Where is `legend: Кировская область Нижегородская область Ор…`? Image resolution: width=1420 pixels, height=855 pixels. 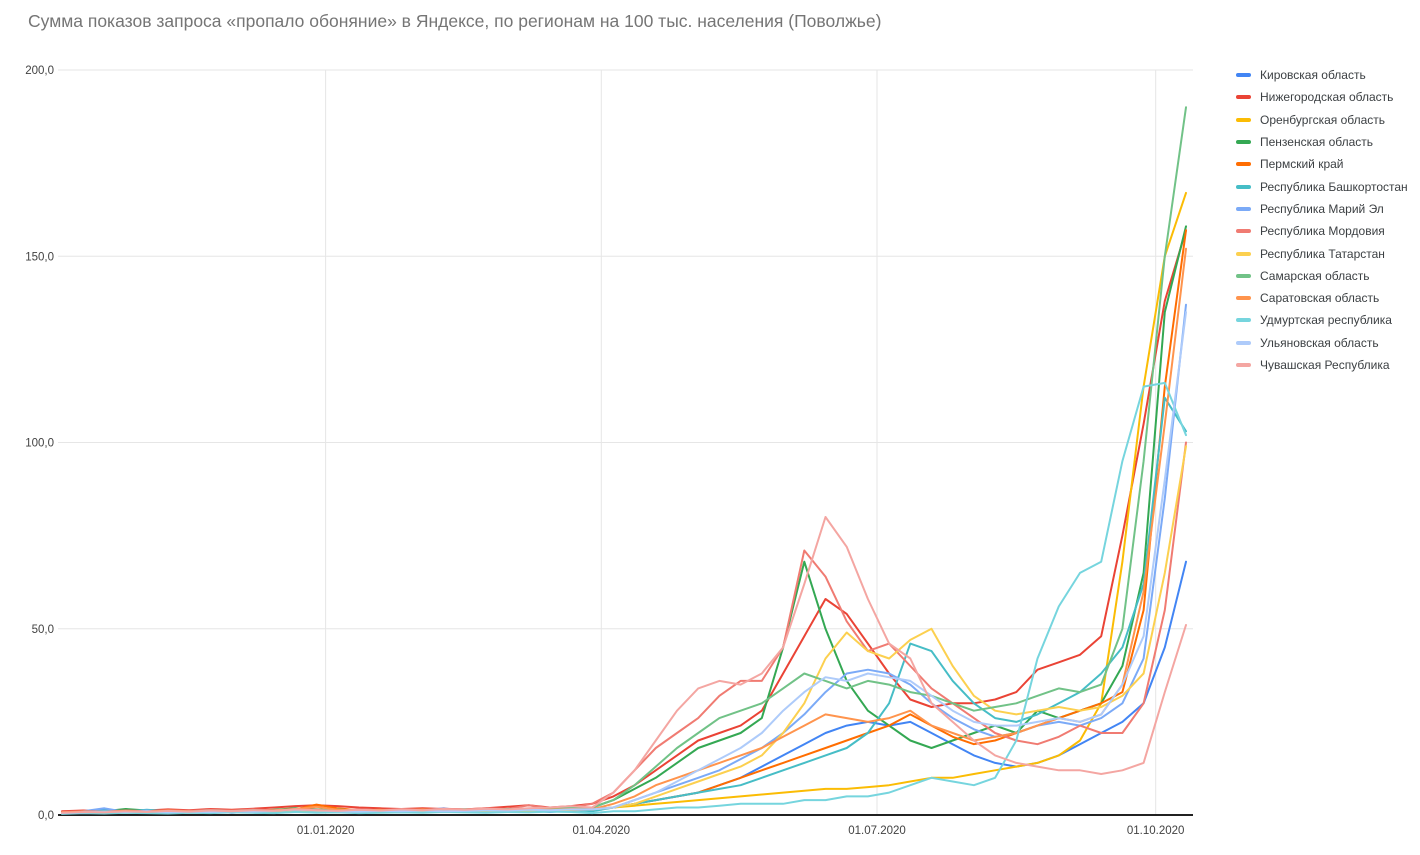 legend: Кировская область Нижегородская область Ор… is located at coordinates (1322, 220).